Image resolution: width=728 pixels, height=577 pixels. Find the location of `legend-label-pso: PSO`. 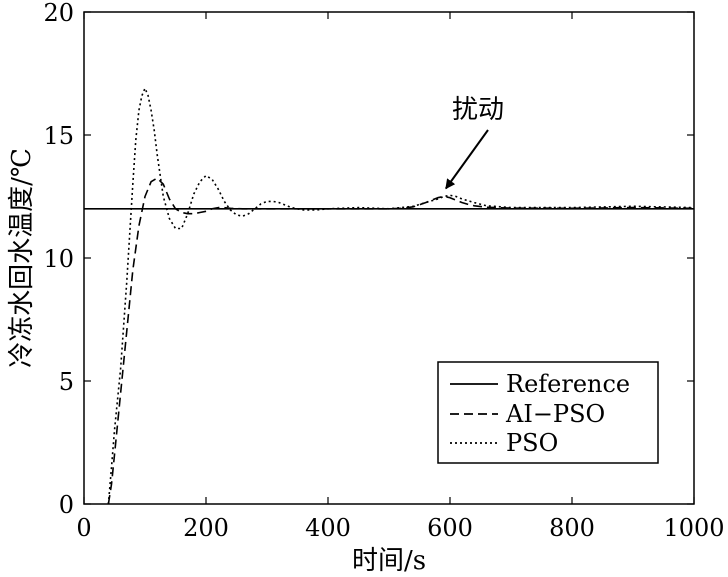

legend-label-pso: PSO is located at coordinates (532, 443).